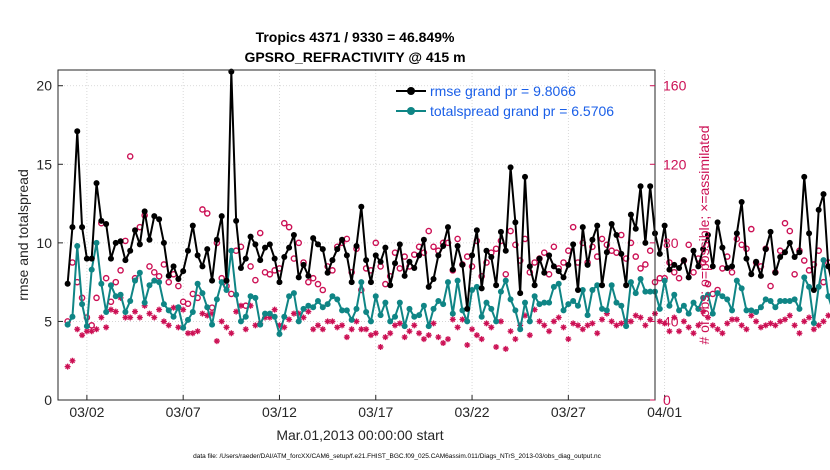 The image size is (830, 470). What do you see at coordinates (675, 86) in the screenshot?
I see `y-right-tick-label: 160` at bounding box center [675, 86].